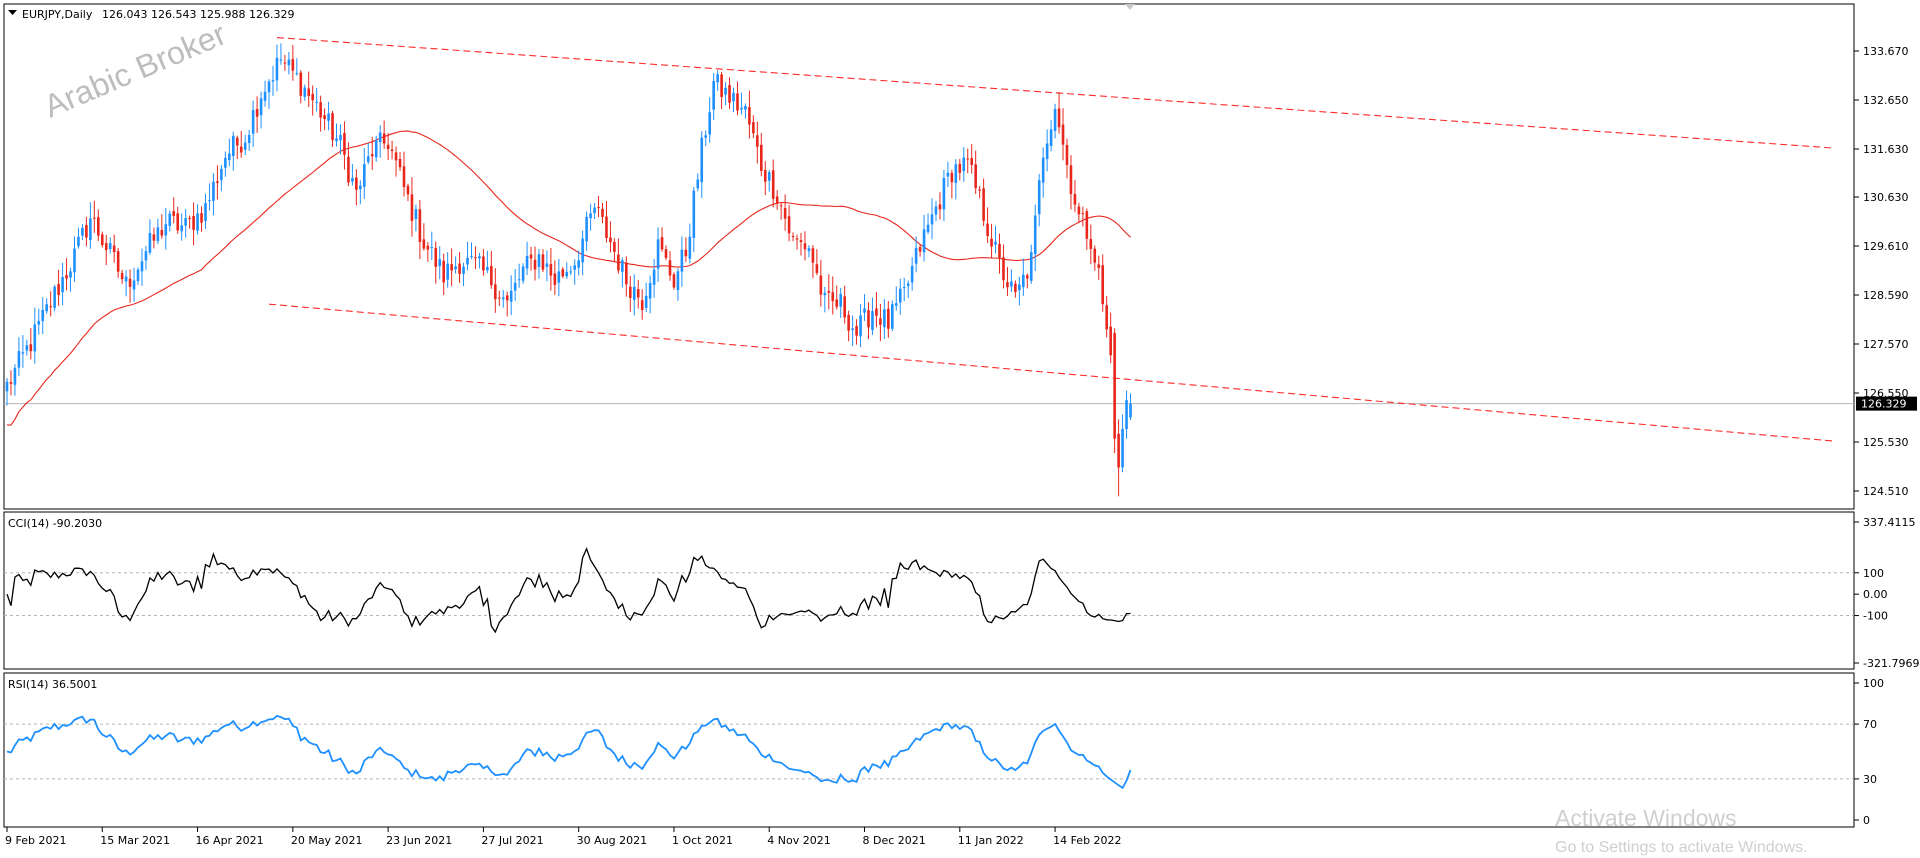 The image size is (1920, 858). What do you see at coordinates (57, 14) in the screenshot?
I see `symbol-label: EURJPY,Daily` at bounding box center [57, 14].